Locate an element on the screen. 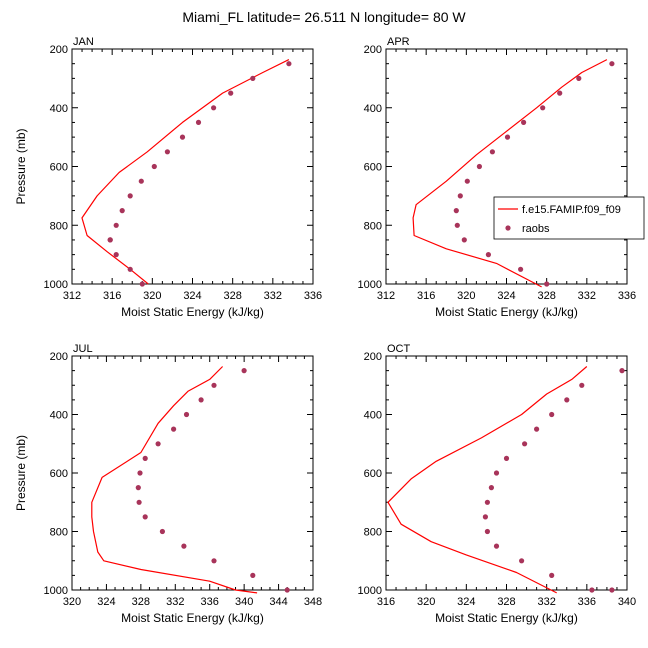 This screenshot has width=648, height=648. legend-entry-raobs: raobs is located at coordinates (536, 229).